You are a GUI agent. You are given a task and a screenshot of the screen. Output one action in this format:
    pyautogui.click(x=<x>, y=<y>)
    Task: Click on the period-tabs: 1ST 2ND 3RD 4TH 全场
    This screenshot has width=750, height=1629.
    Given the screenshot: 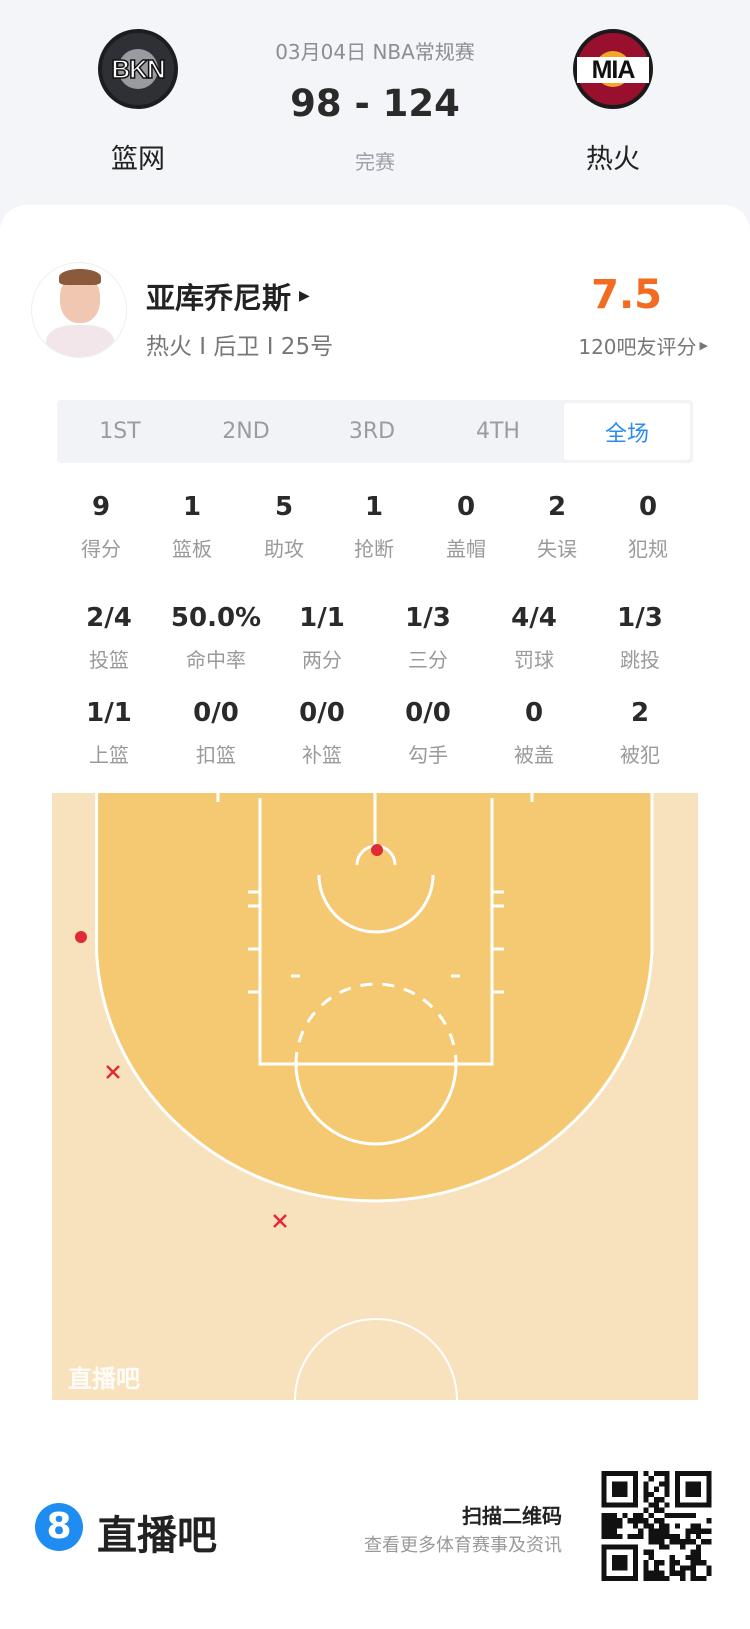 What is the action you would take?
    pyautogui.click(x=375, y=431)
    